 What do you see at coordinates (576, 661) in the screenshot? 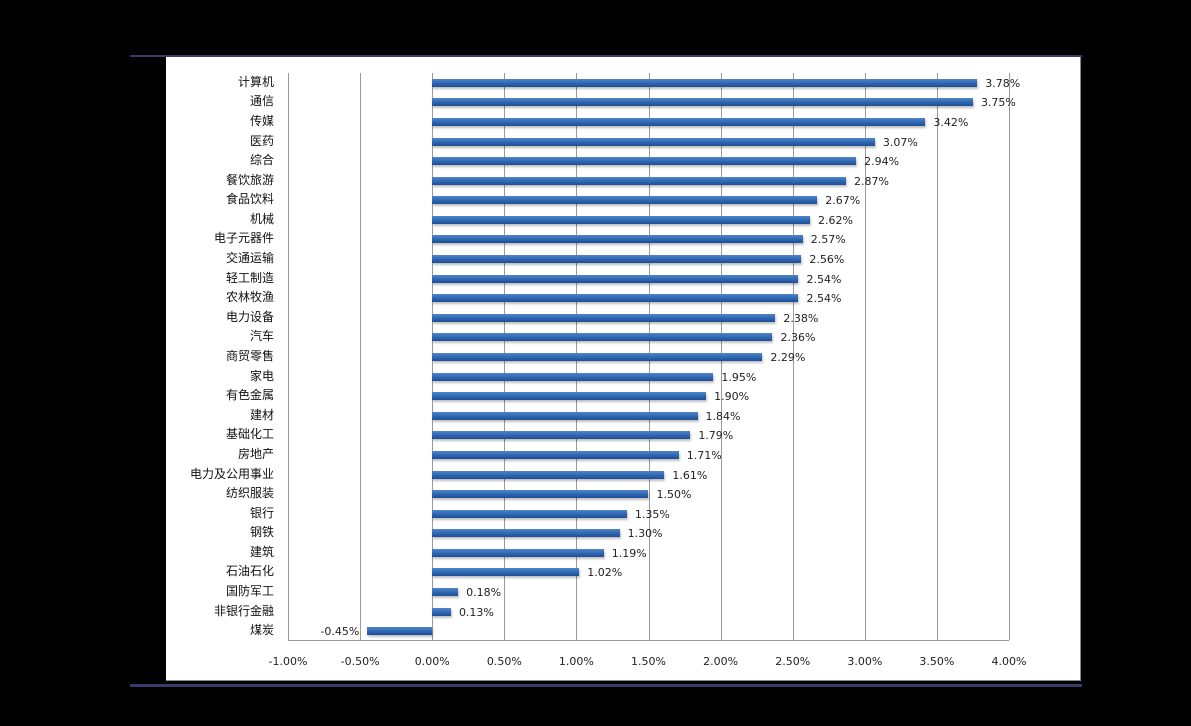
I see `x-tick-label: 1.00%` at bounding box center [576, 661].